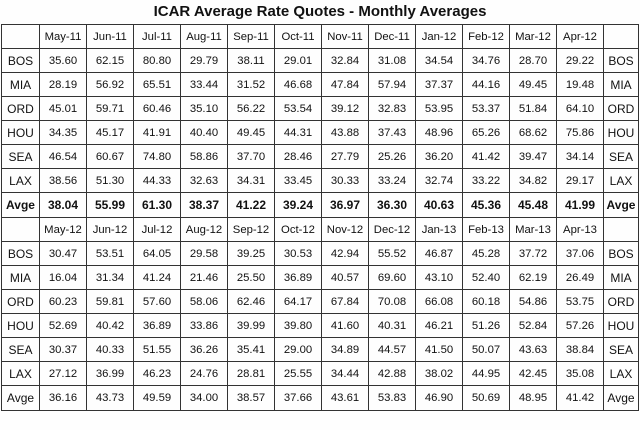  I want to click on average-value: 43.61, so click(345, 398).